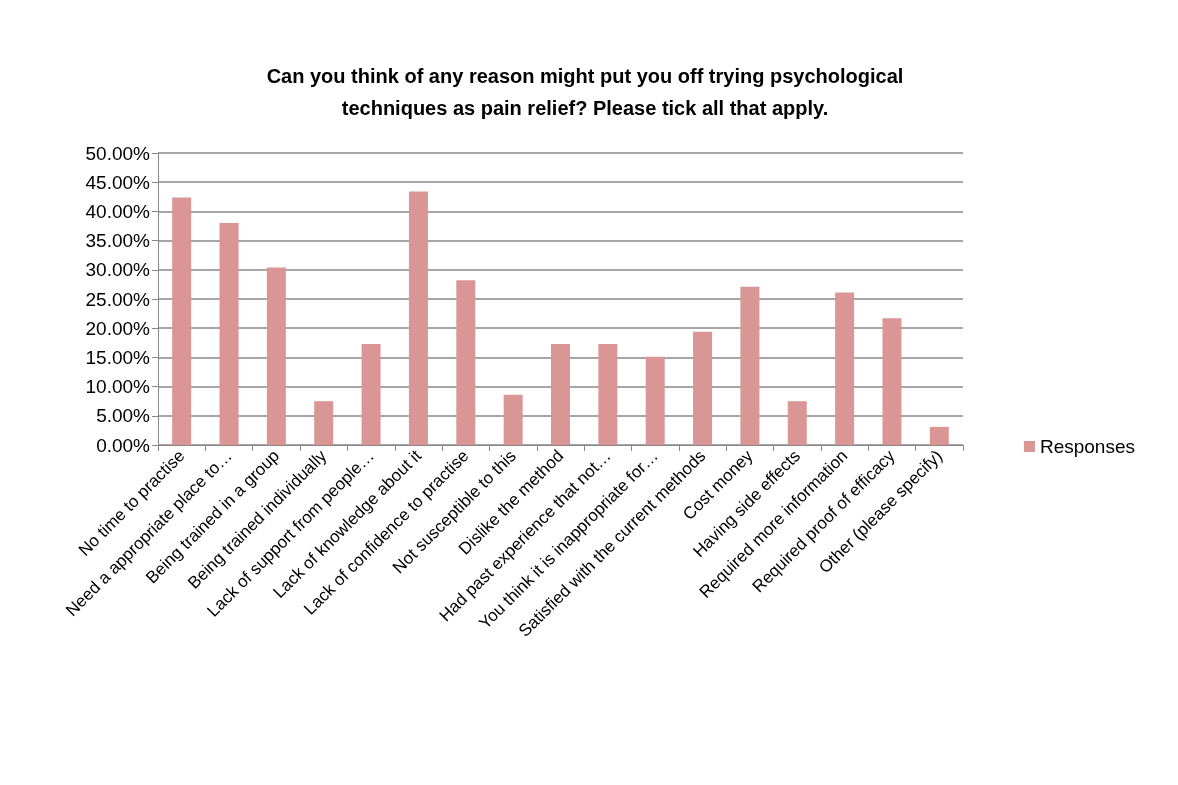  I want to click on y-tick-label: 40.00%, so click(118, 211).